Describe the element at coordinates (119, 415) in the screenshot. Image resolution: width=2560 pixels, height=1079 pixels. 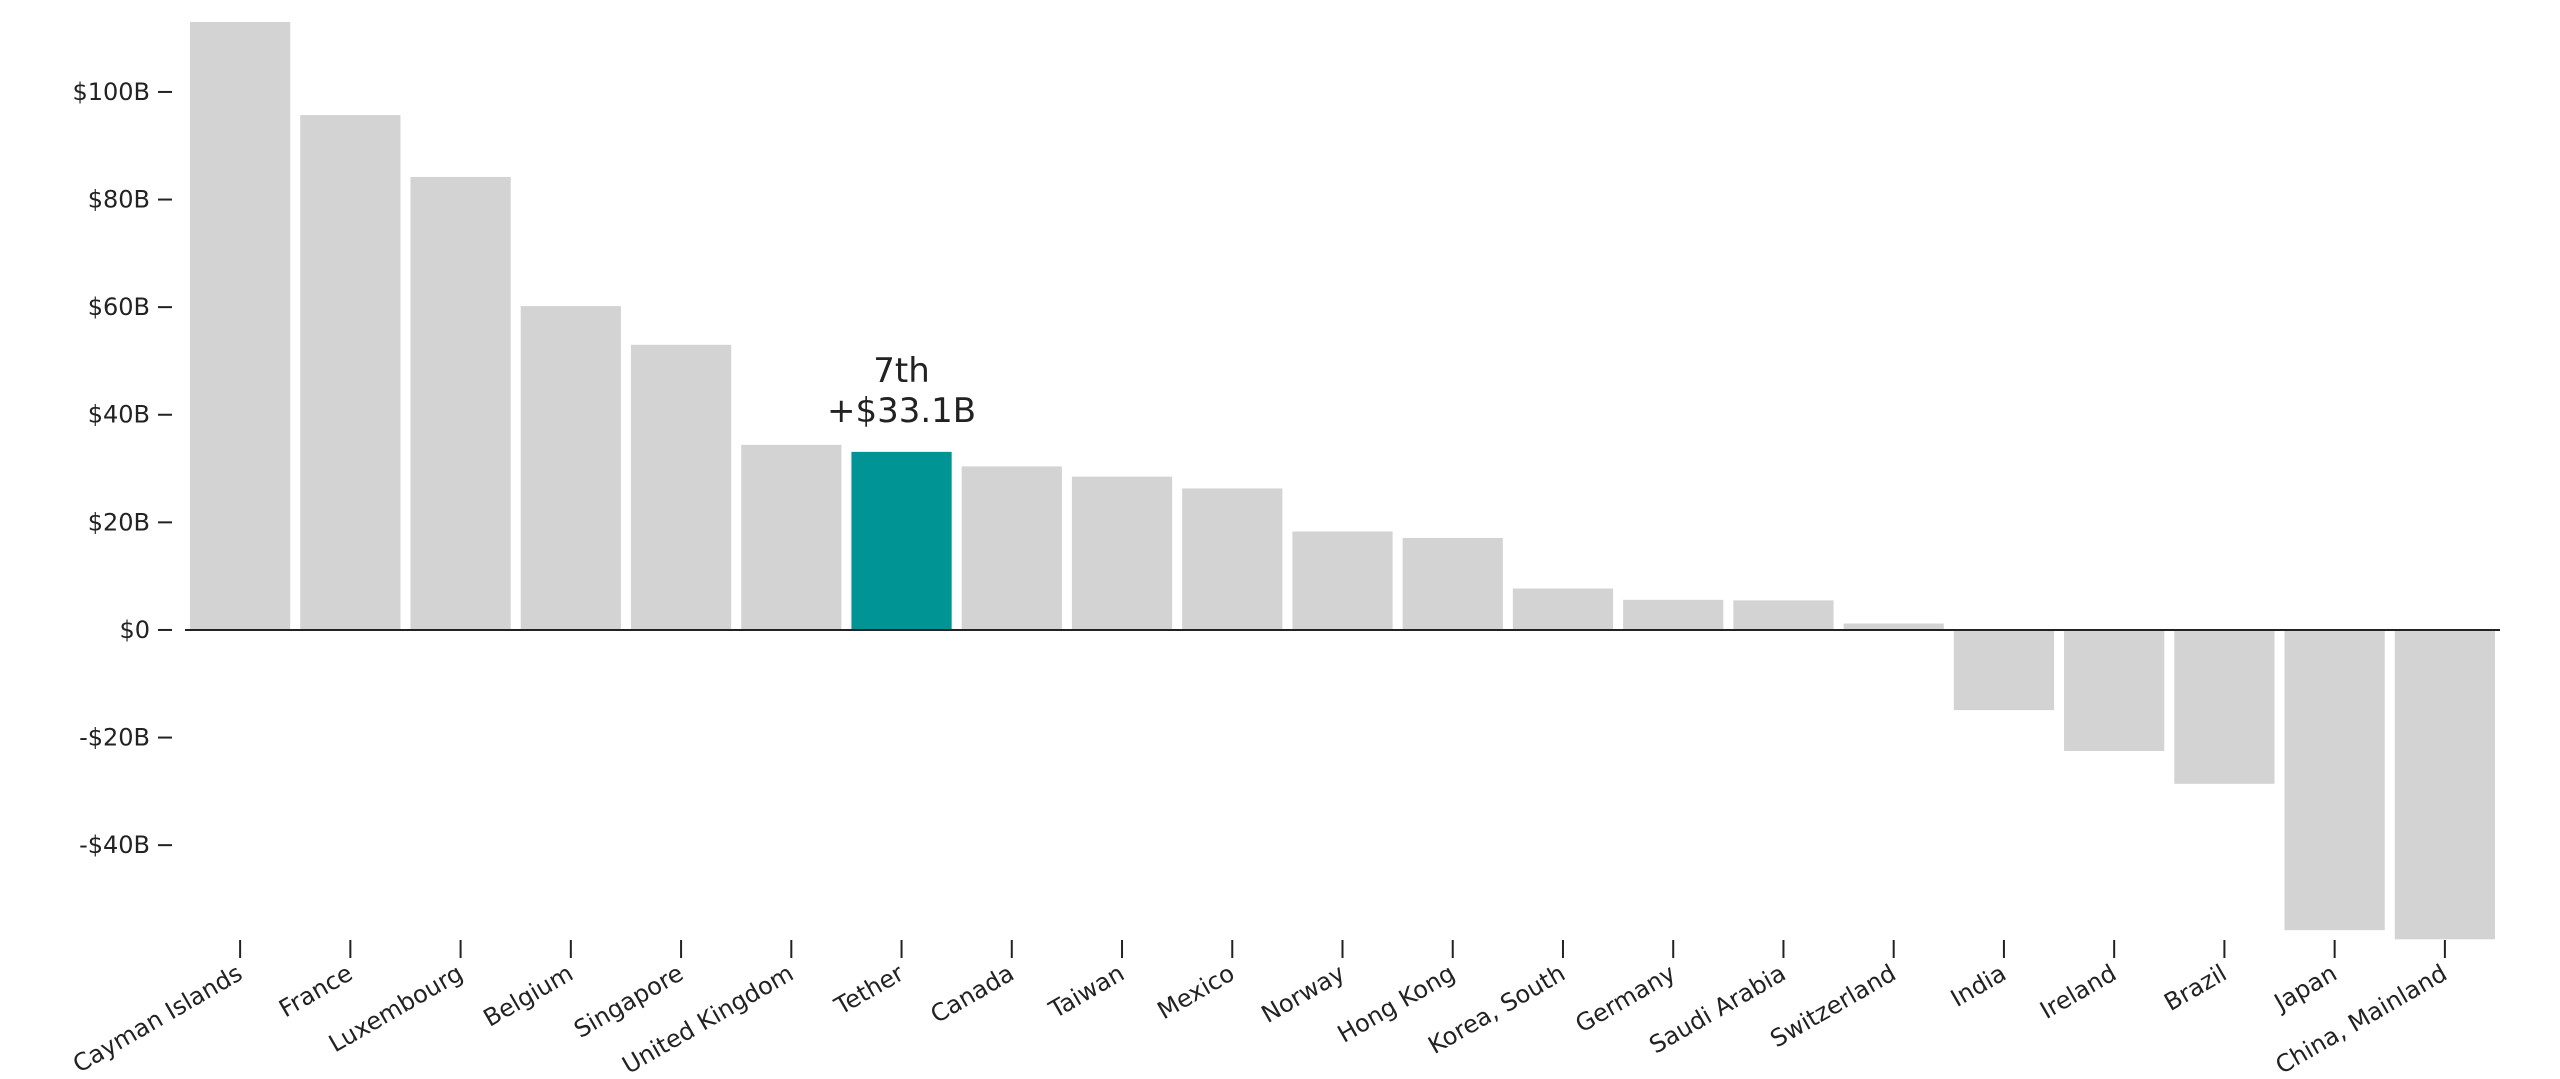
I see `y-tick-label: $40B` at that location.